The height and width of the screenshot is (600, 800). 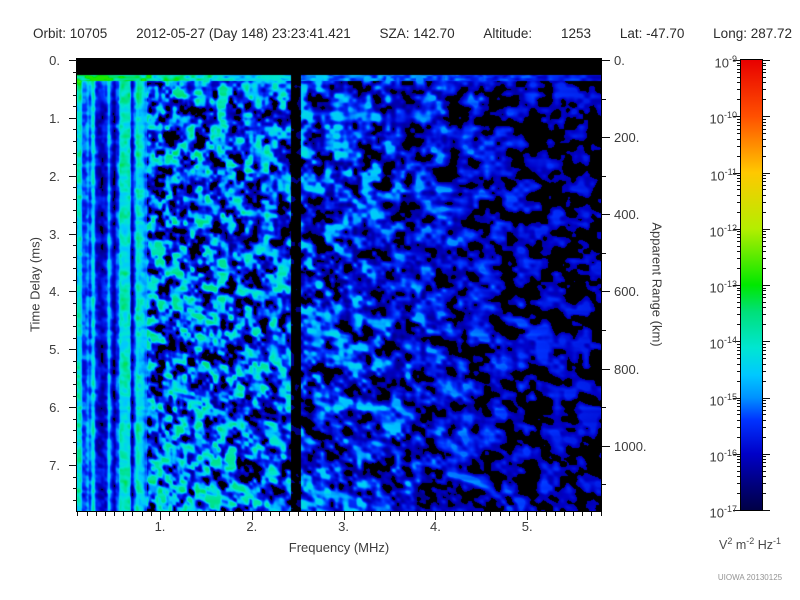 What do you see at coordinates (730, 340) in the screenshot?
I see `colorbar-label-exponent: -14` at bounding box center [730, 340].